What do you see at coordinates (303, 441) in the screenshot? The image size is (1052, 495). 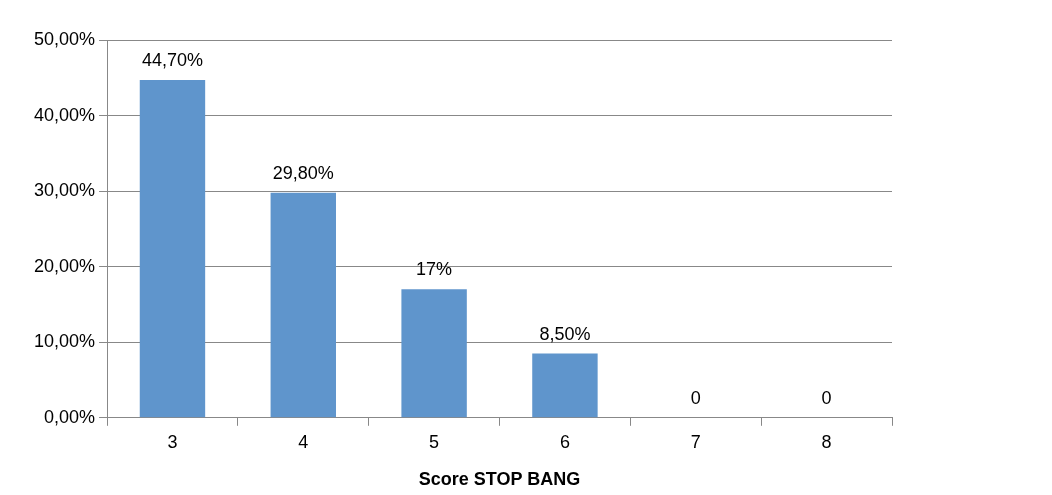 I see `x-tick-label: 4` at bounding box center [303, 441].